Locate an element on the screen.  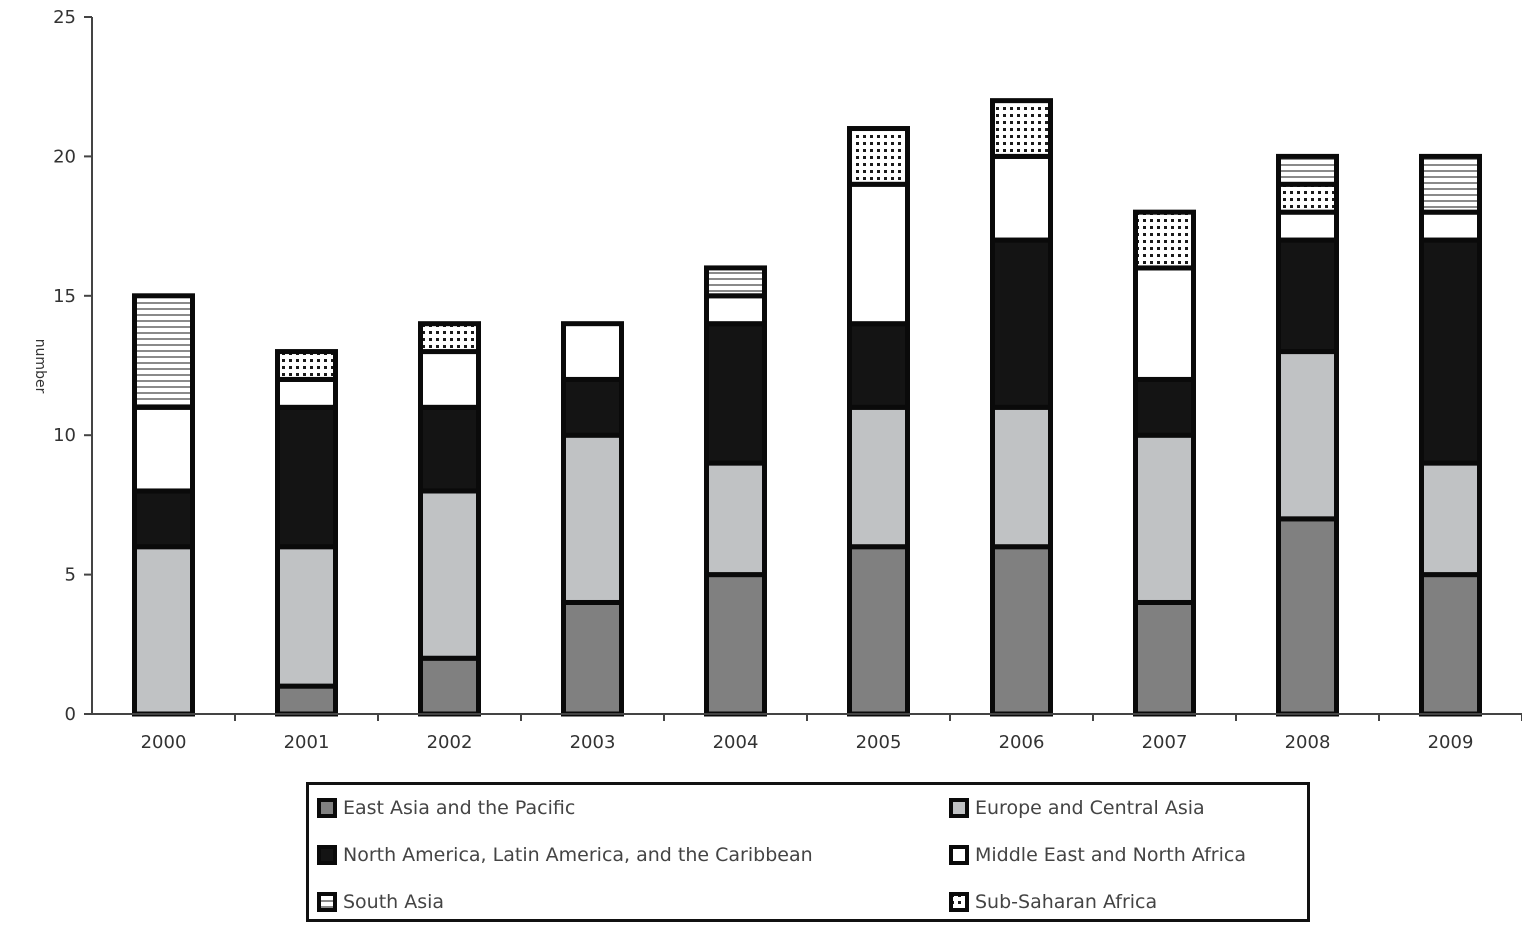
bar-stack-2001 is located at coordinates (306, 533).